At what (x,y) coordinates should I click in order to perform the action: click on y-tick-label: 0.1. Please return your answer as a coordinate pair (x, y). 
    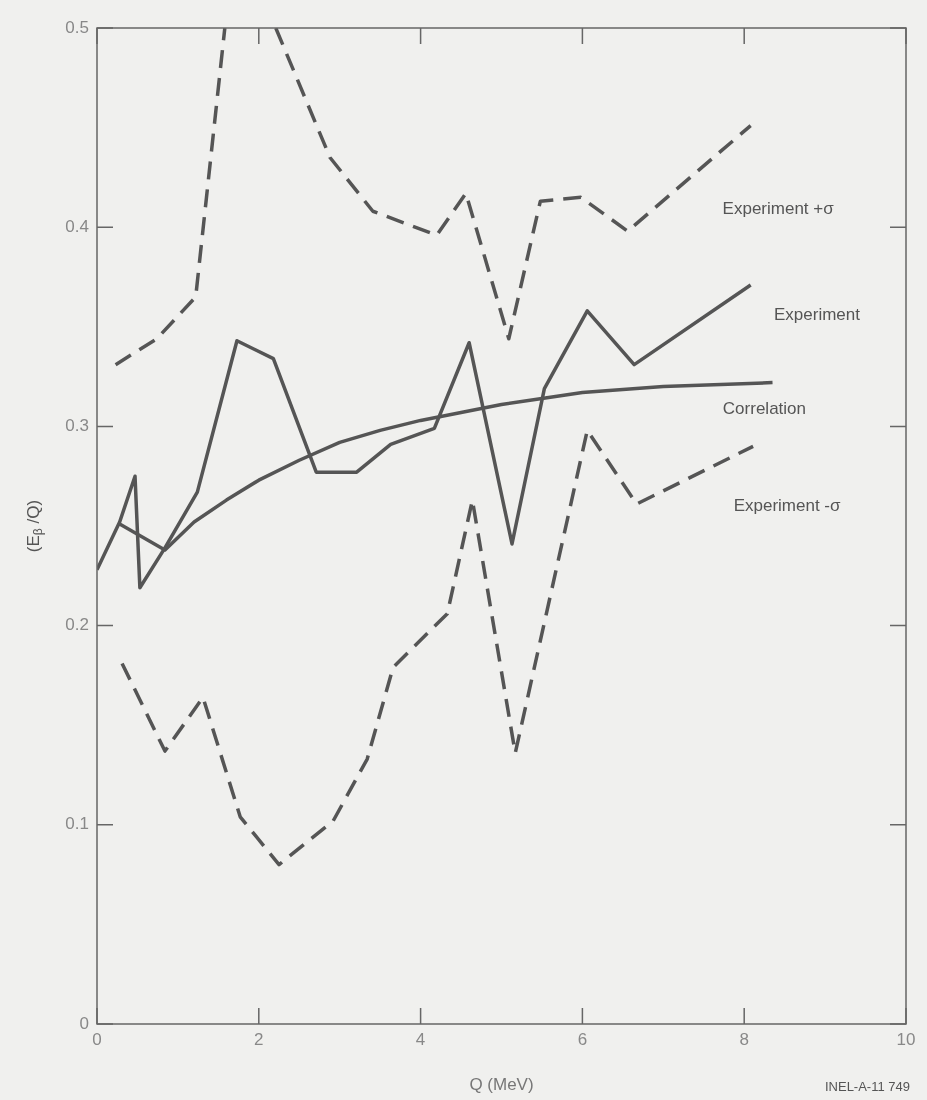
    Looking at the image, I should click on (77, 824).